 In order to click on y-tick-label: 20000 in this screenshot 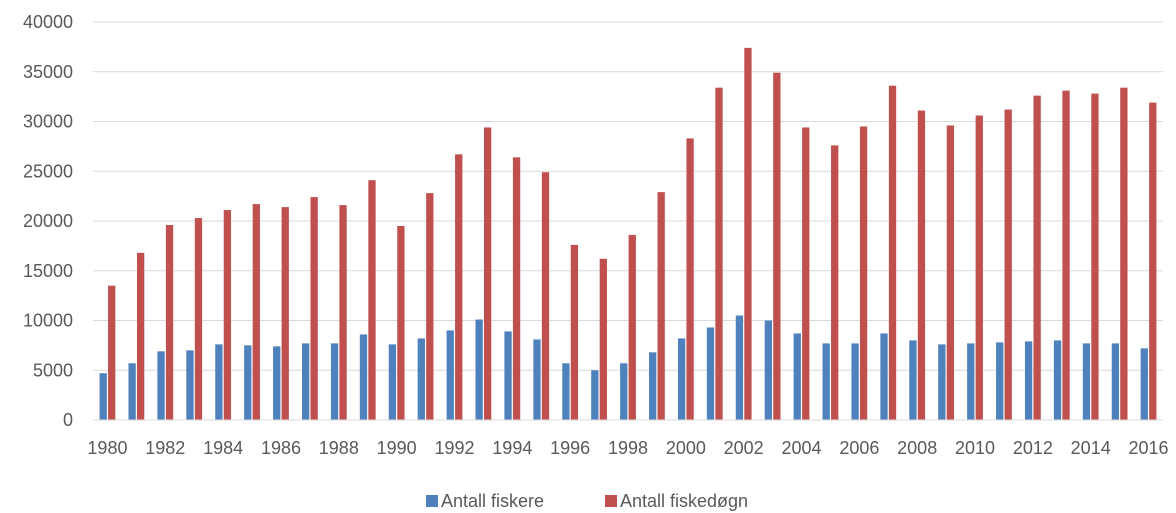, I will do `click(48, 221)`.